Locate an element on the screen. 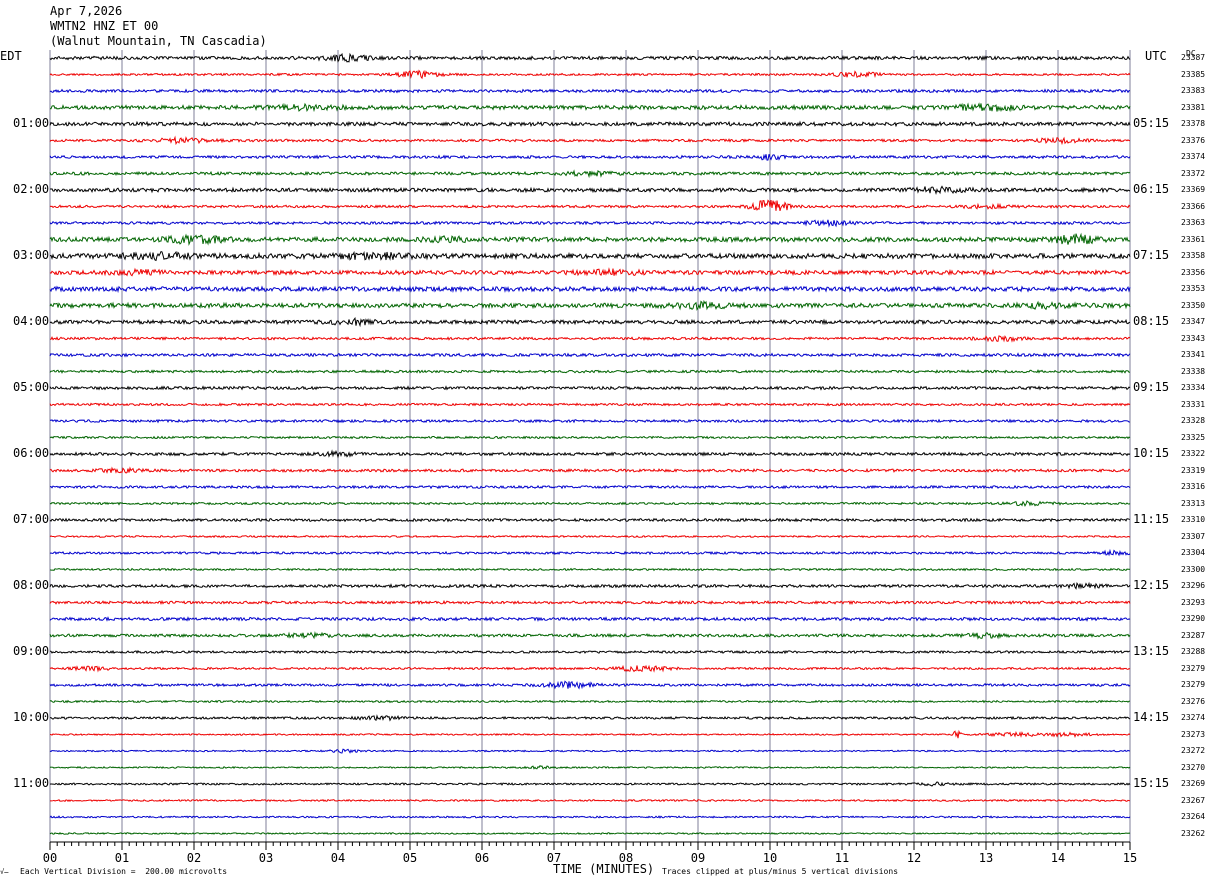 The height and width of the screenshot is (886, 1210). dc-offset-label: 23267 is located at coordinates (1193, 800).